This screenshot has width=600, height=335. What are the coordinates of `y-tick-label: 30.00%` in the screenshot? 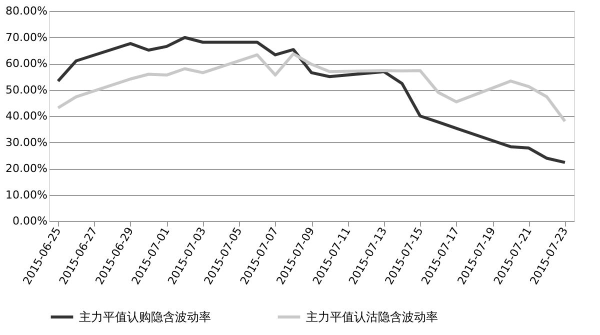 It's located at (27, 142).